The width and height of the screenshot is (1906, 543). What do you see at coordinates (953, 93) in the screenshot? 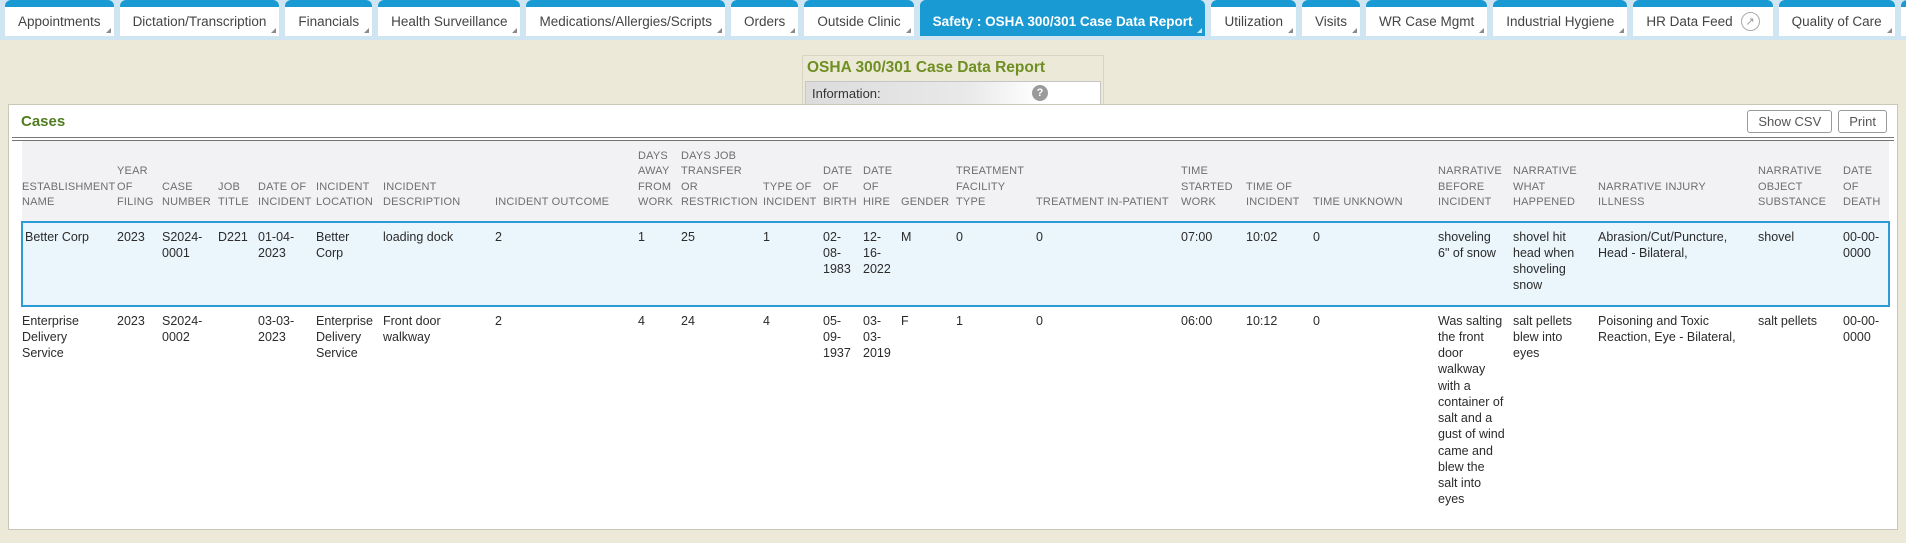
I see `information-bar: Information: ?` at bounding box center [953, 93].